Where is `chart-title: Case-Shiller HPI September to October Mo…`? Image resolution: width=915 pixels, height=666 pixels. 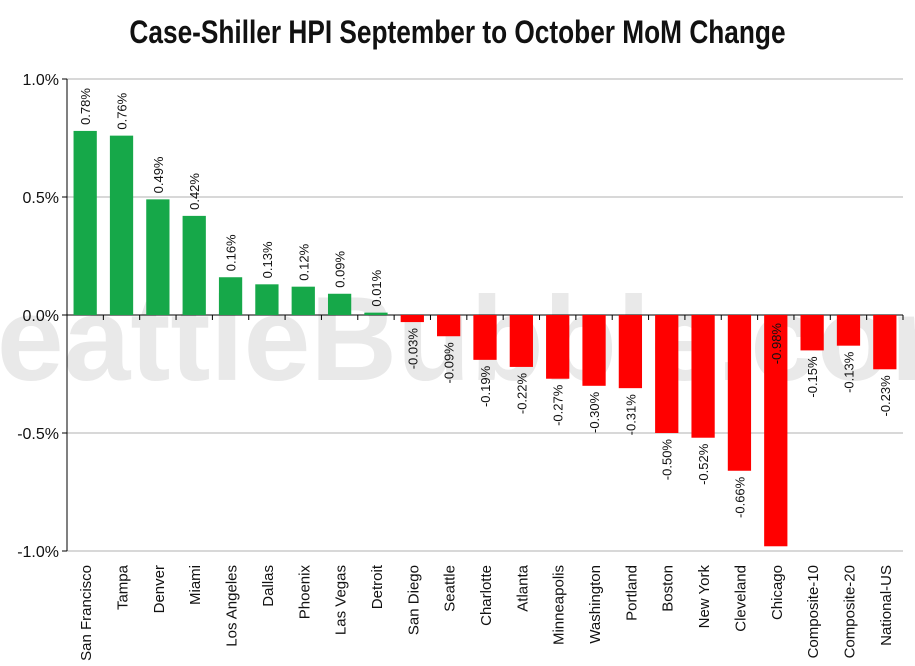 chart-title: Case-Shiller HPI September to October Mo… is located at coordinates (457, 32).